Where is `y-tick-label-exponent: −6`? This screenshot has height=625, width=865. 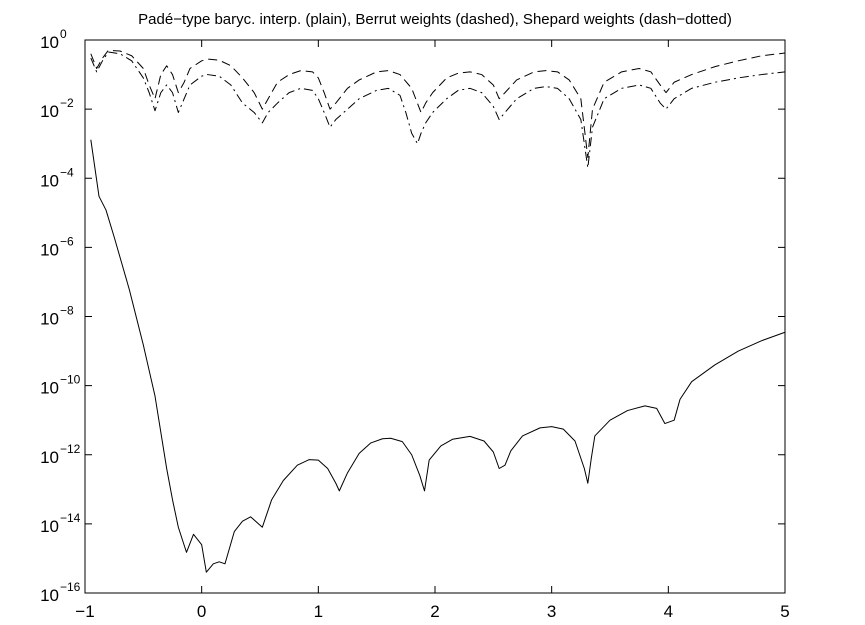 y-tick-label-exponent: −6 is located at coordinates (67, 241).